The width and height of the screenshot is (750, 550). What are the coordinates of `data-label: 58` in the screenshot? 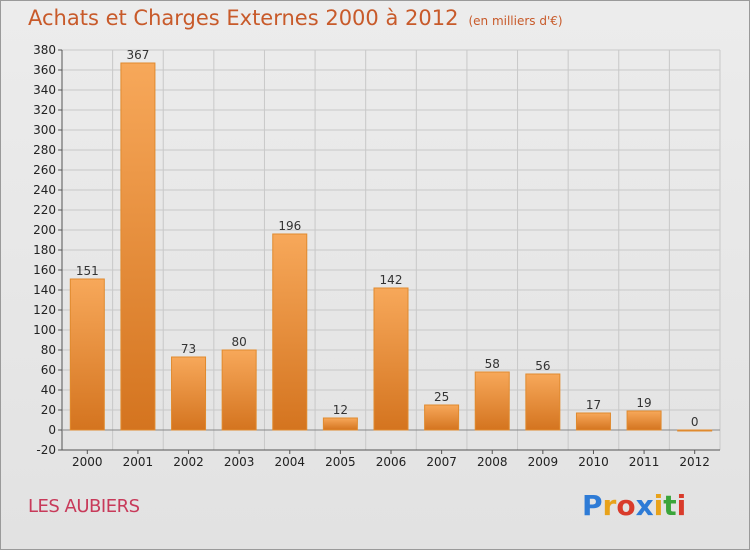 It's located at (492, 364).